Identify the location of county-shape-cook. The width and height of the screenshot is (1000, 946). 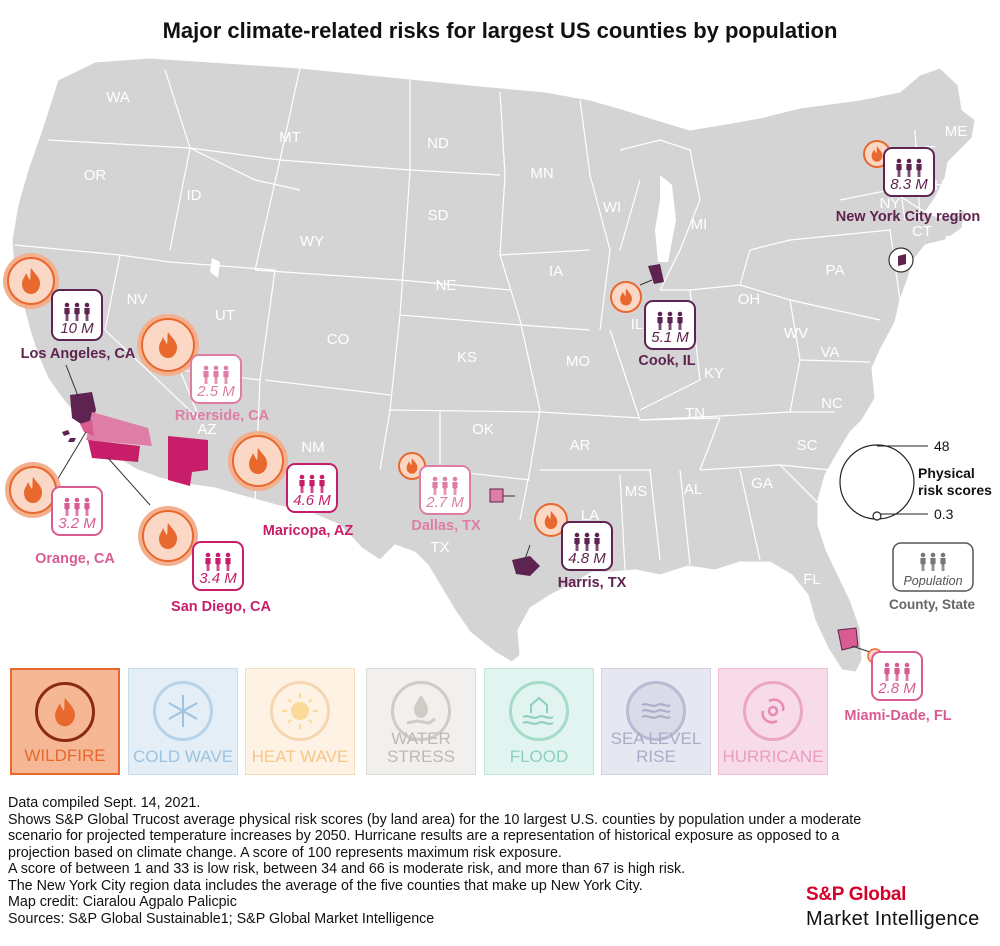
(656, 274).